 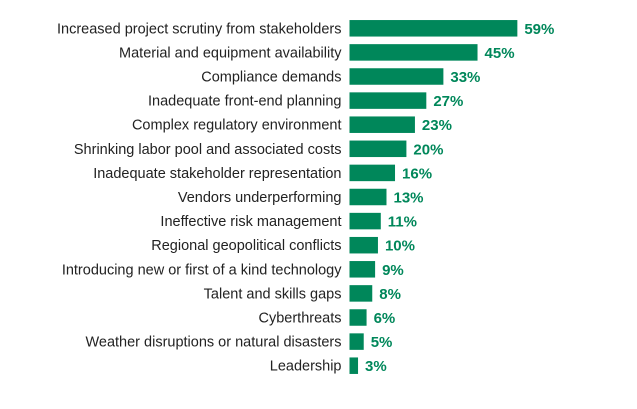 What do you see at coordinates (437, 125) in the screenshot?
I see `value-label: 23%` at bounding box center [437, 125].